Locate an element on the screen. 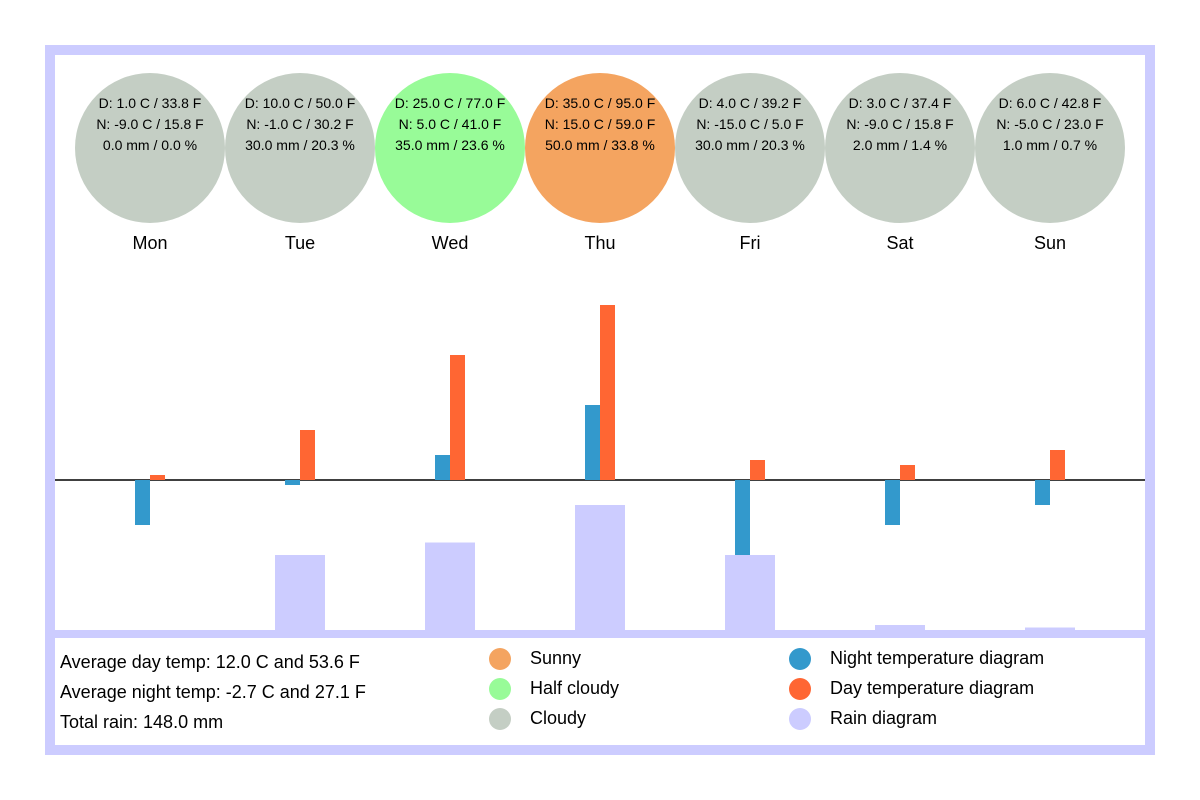 The width and height of the screenshot is (1200, 800). circle-text-thu-1: D: 35.0 C / 95.0 F is located at coordinates (600, 103).